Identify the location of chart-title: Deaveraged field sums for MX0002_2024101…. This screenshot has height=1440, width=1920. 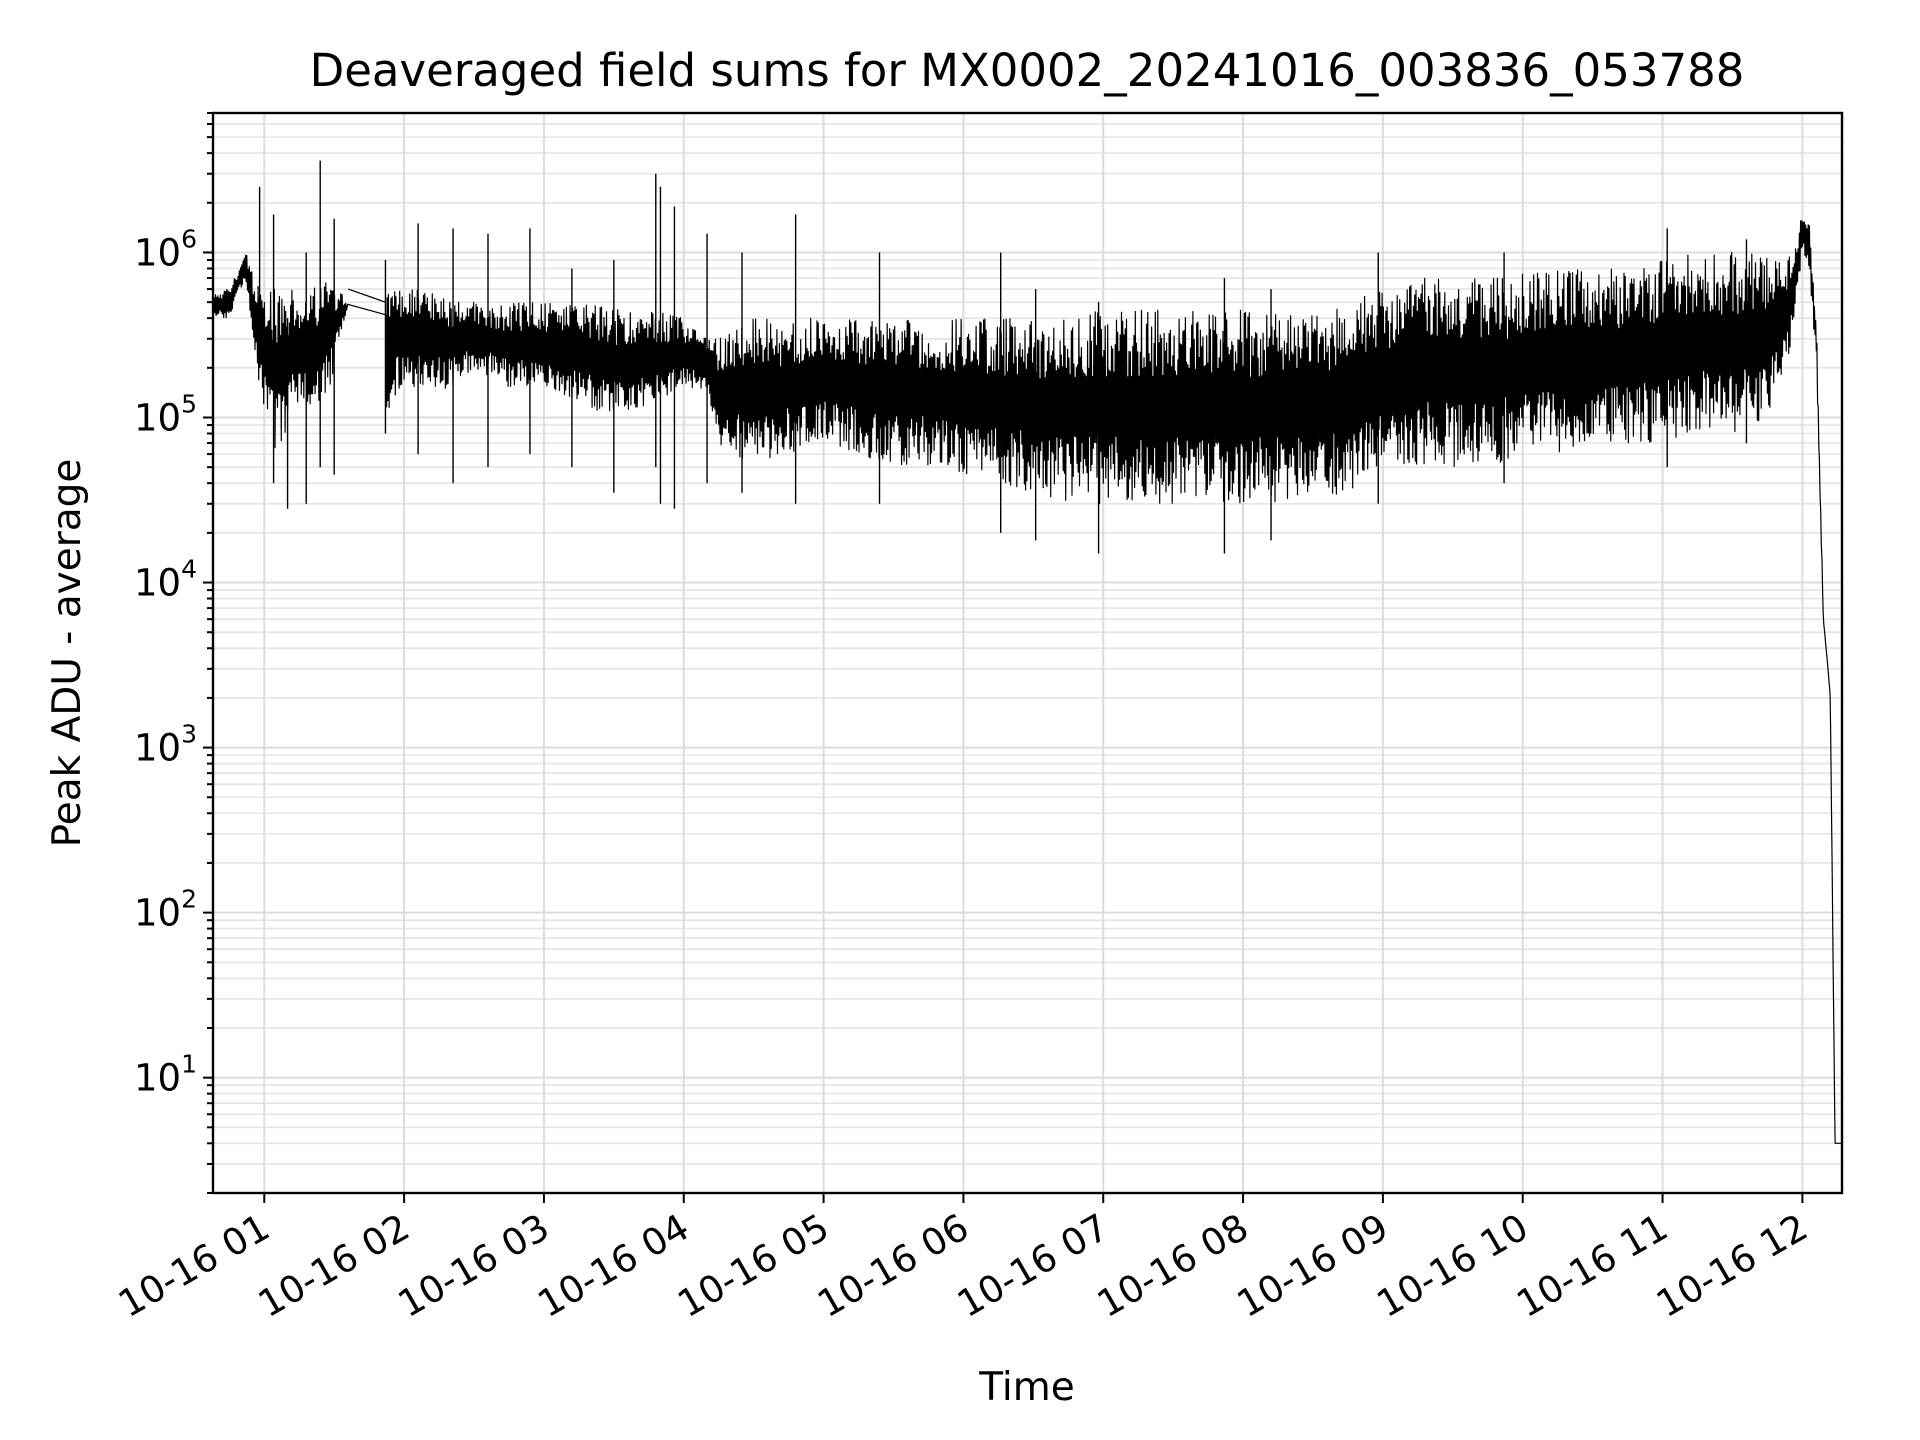
(1027, 70).